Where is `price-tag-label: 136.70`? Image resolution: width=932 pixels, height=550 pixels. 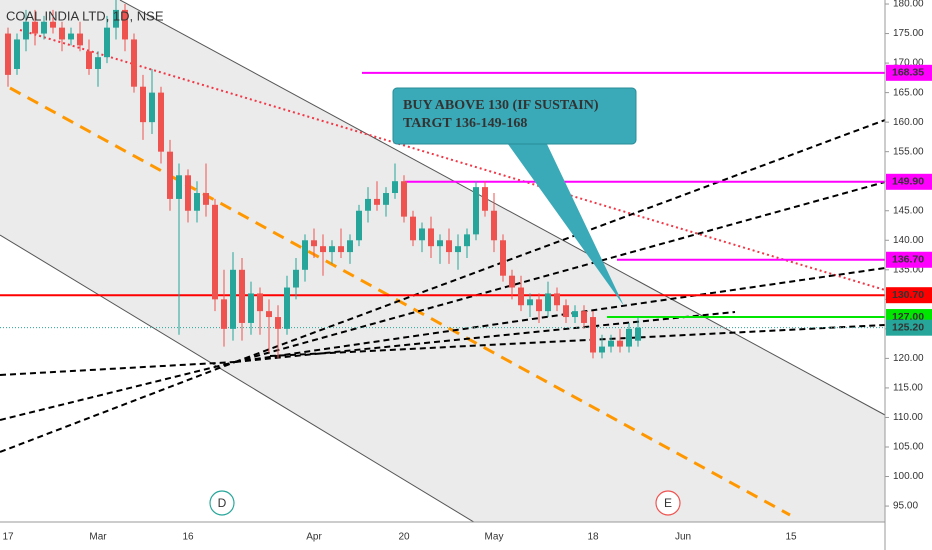
price-tag-label: 136.70 is located at coordinates (908, 260).